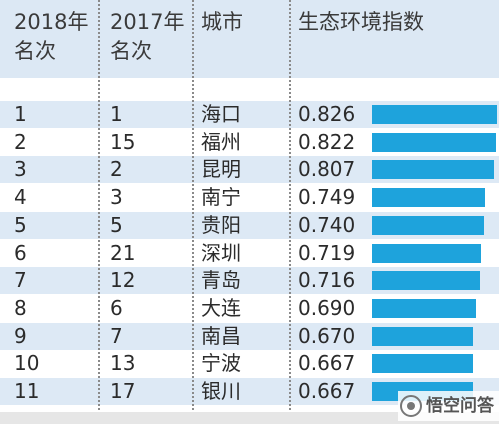  What do you see at coordinates (249, 197) in the screenshot?
I see `table-row: 4 3 南宁 0.749` at bounding box center [249, 197].